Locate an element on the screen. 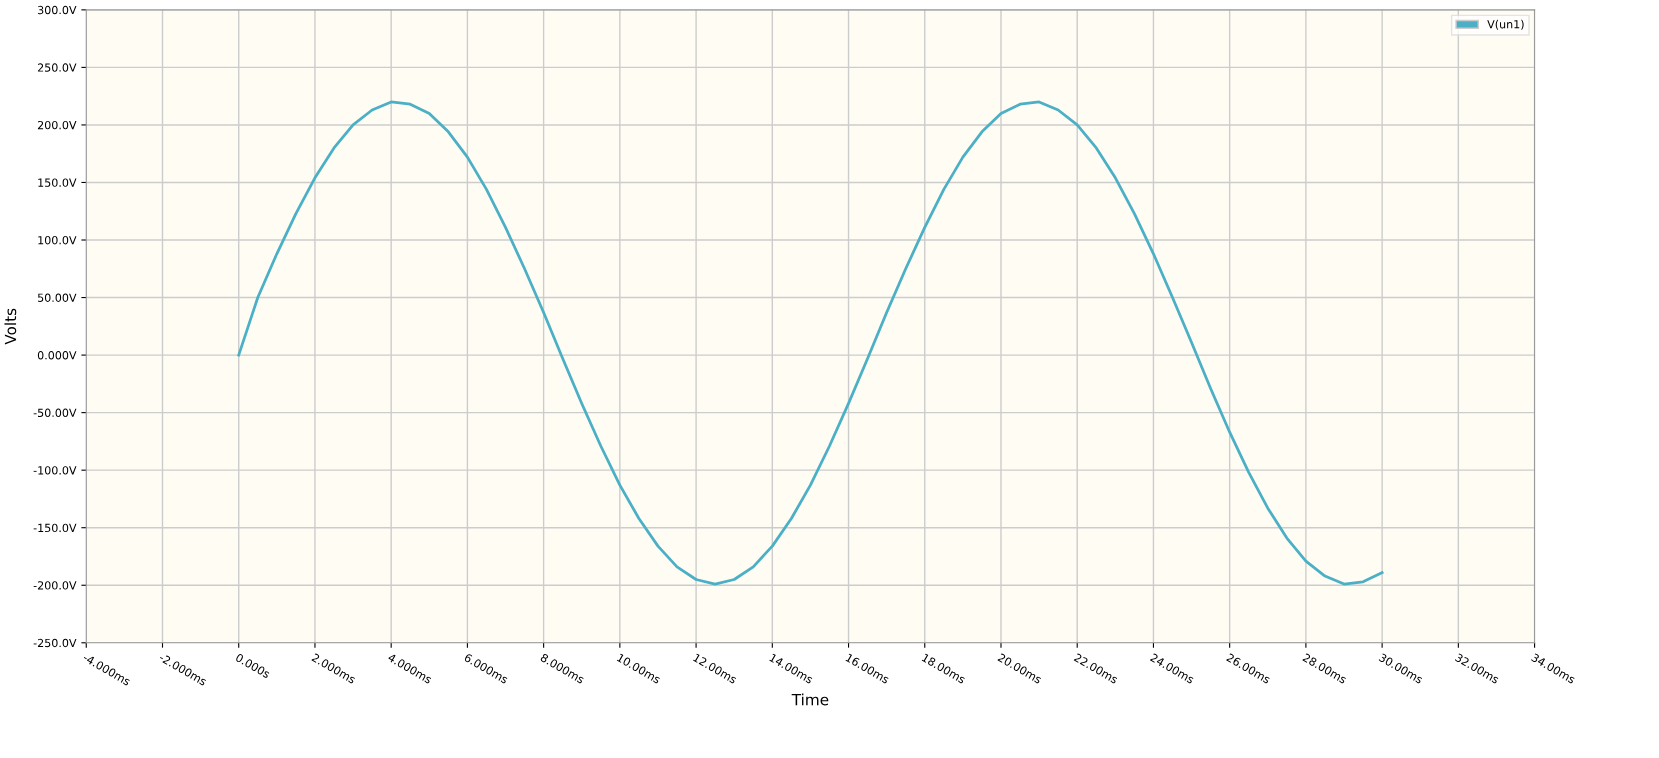 The width and height of the screenshot is (1659, 758). y-tick-label: -100.0V is located at coordinates (55, 470).